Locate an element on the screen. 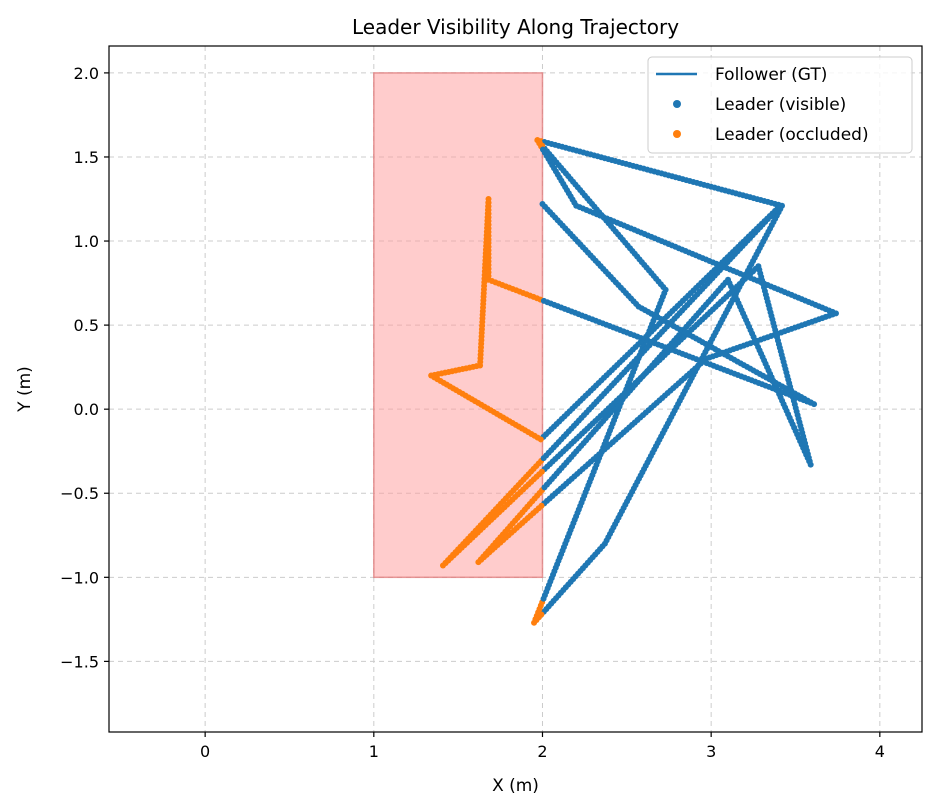  y-tick-label: −1.5 is located at coordinates (79, 661).